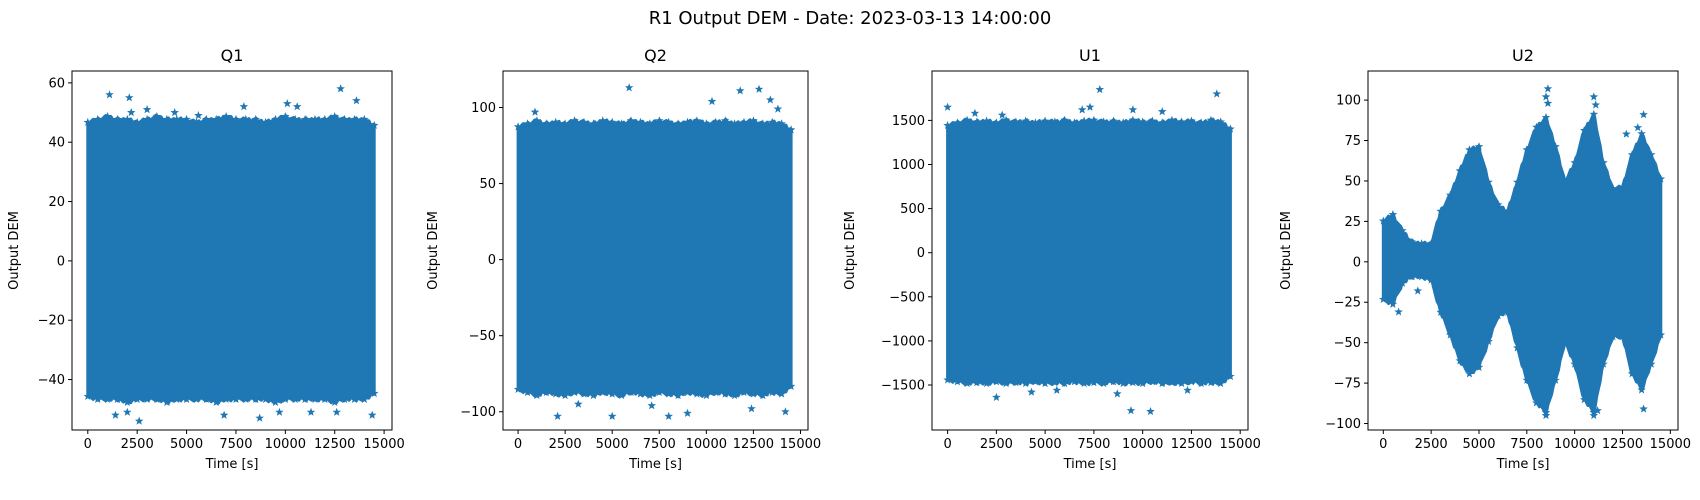 The height and width of the screenshot is (500, 1700). I want to click on x-tick-label: 10000, so click(706, 444).